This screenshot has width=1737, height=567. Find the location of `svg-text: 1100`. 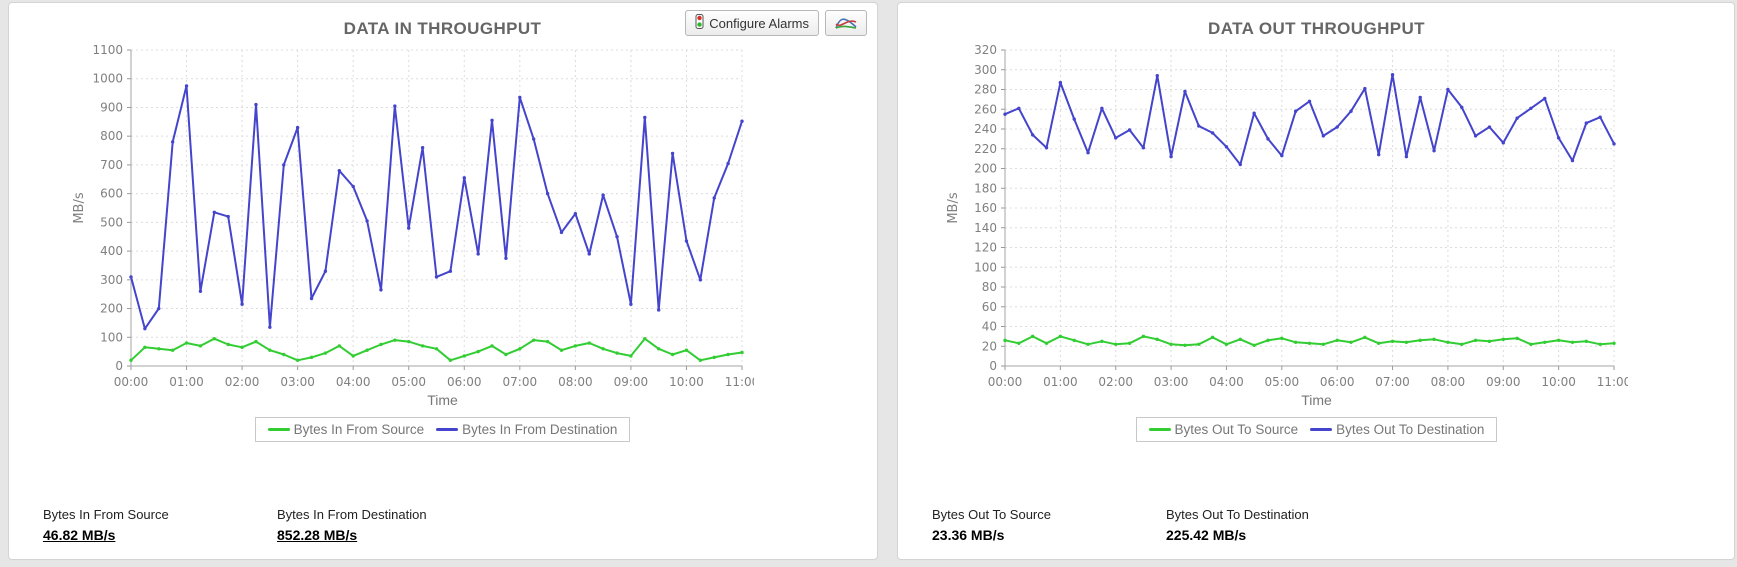

svg-text: 1100 is located at coordinates (107, 50).